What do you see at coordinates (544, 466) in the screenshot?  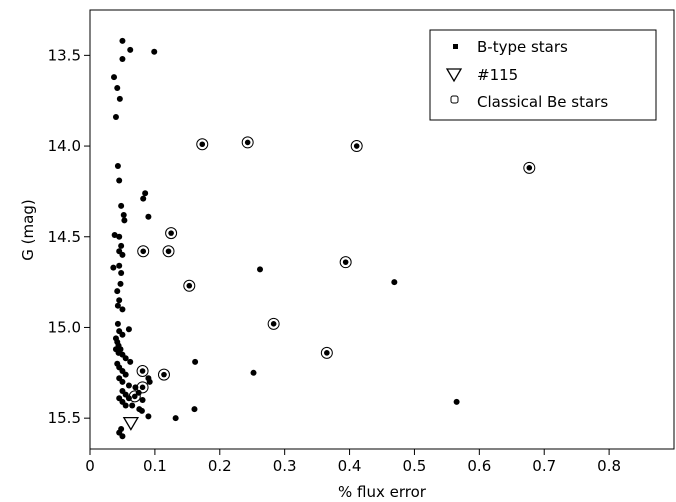 I see `x-tick-label: 0.7` at bounding box center [544, 466].